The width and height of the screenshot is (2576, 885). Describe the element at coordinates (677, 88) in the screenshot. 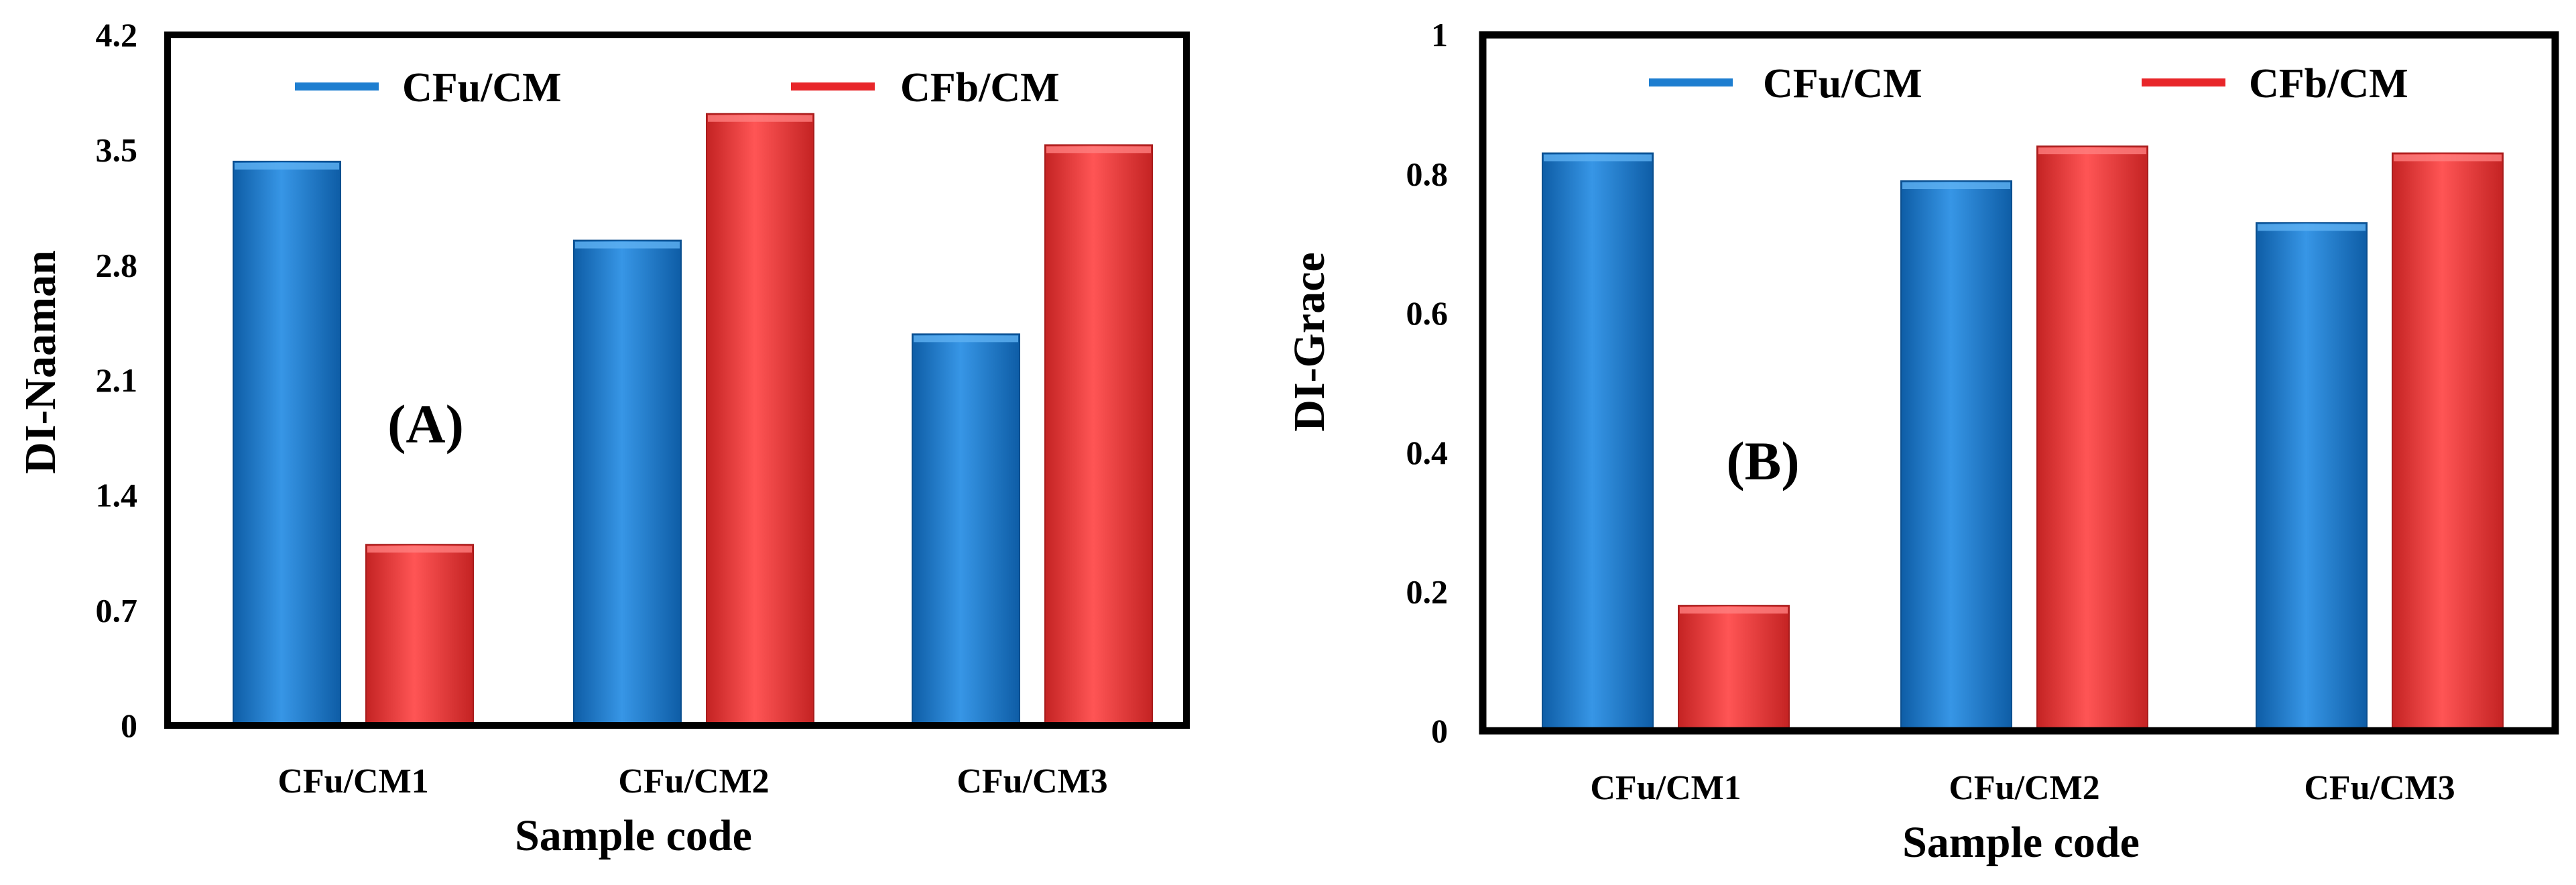

I see `panel-a-legend: CFu/CM CFb/CM` at that location.